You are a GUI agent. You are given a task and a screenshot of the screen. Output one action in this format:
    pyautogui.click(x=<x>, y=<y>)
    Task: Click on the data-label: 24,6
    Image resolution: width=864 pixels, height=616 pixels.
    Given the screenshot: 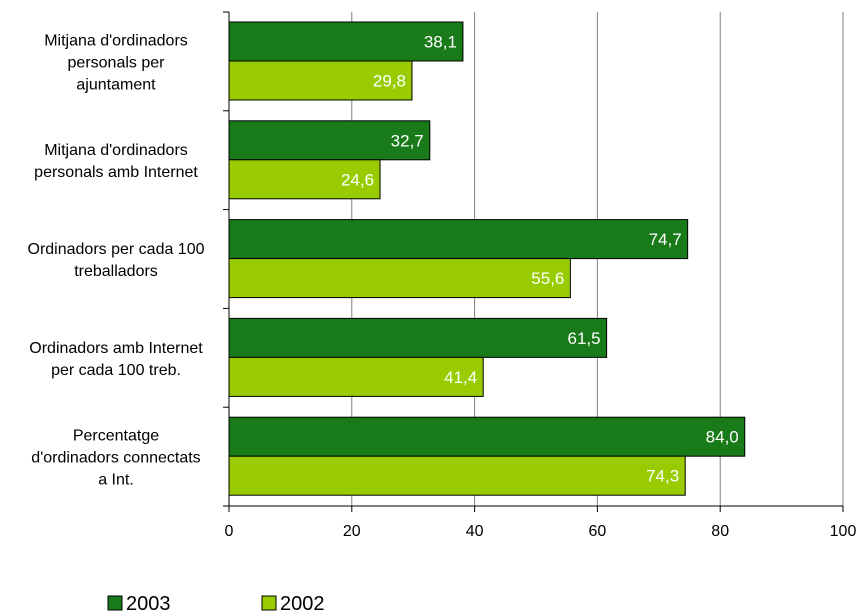 What is the action you would take?
    pyautogui.click(x=357, y=179)
    